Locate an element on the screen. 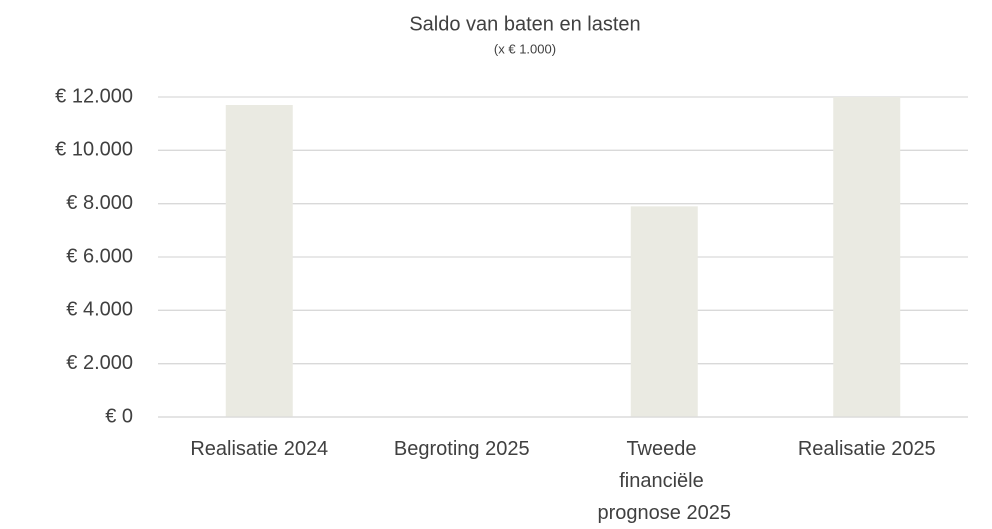 This screenshot has width=992, height=529. y-tick-label: € 12.000 is located at coordinates (94, 96).